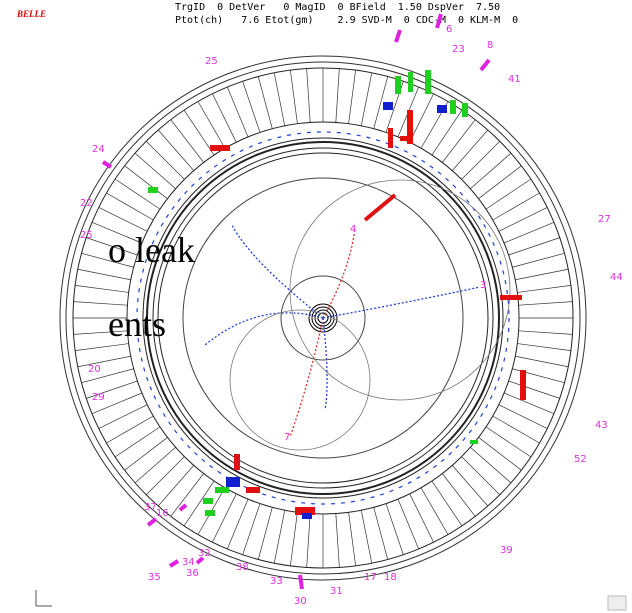  What do you see at coordinates (150, 507) in the screenshot?
I see `module-label: 37` at bounding box center [150, 507].